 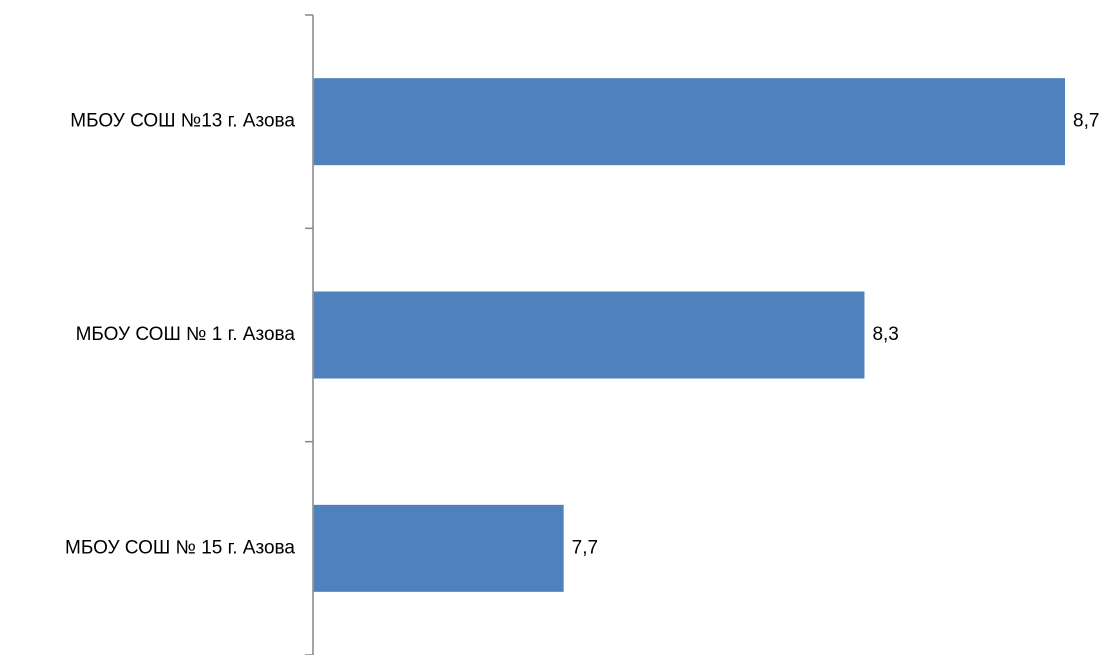 I want to click on category-label: МБОУ СОШ № 15 г. Азова, so click(x=180, y=547).